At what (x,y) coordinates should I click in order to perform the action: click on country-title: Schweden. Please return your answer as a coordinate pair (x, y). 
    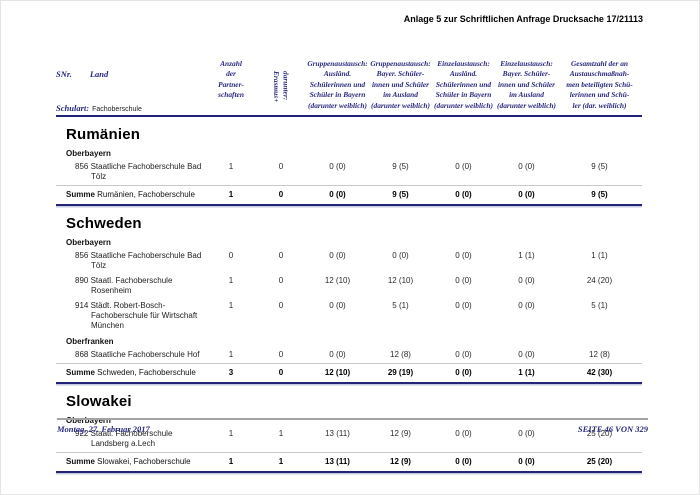
    Looking at the image, I should click on (104, 223).